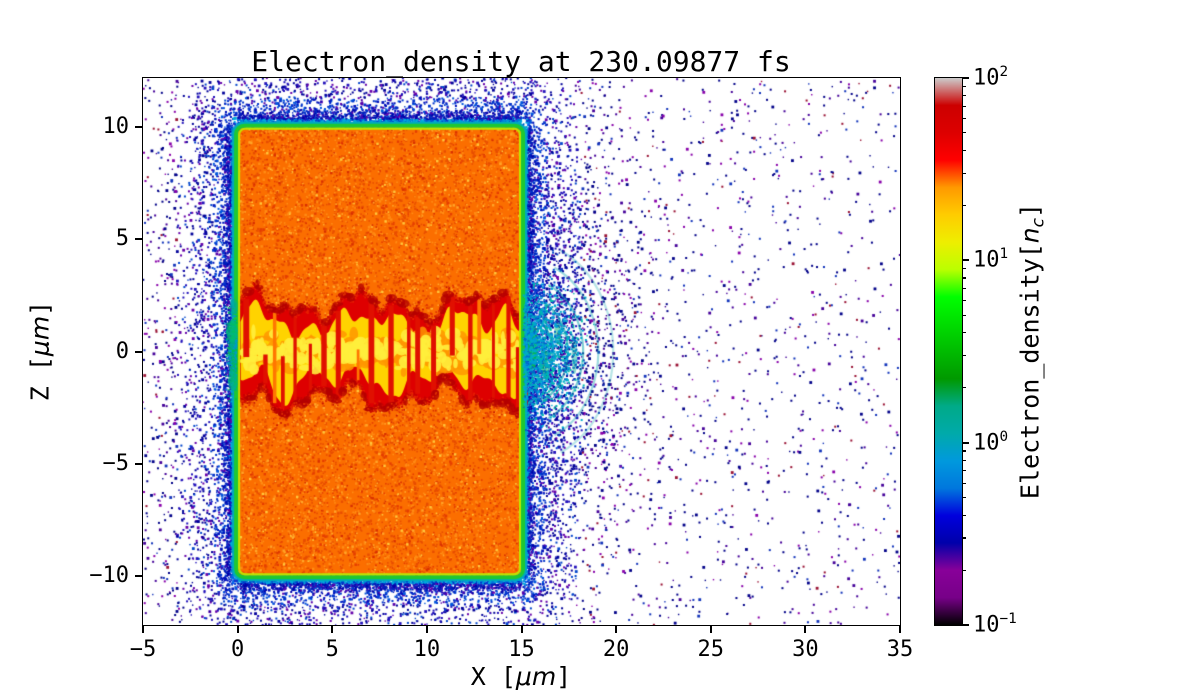 This screenshot has height=700, width=1200. Describe the element at coordinates (1030, 210) in the screenshot. I see `colorbar-label-suffix: ]` at that location.